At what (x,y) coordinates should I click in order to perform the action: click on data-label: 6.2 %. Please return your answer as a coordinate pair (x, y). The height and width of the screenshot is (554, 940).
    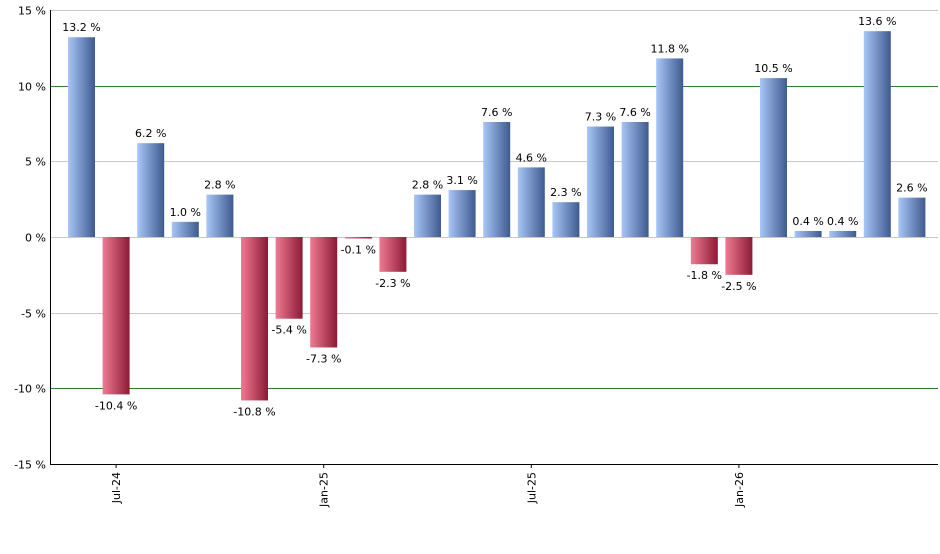
    Looking at the image, I should click on (150, 133).